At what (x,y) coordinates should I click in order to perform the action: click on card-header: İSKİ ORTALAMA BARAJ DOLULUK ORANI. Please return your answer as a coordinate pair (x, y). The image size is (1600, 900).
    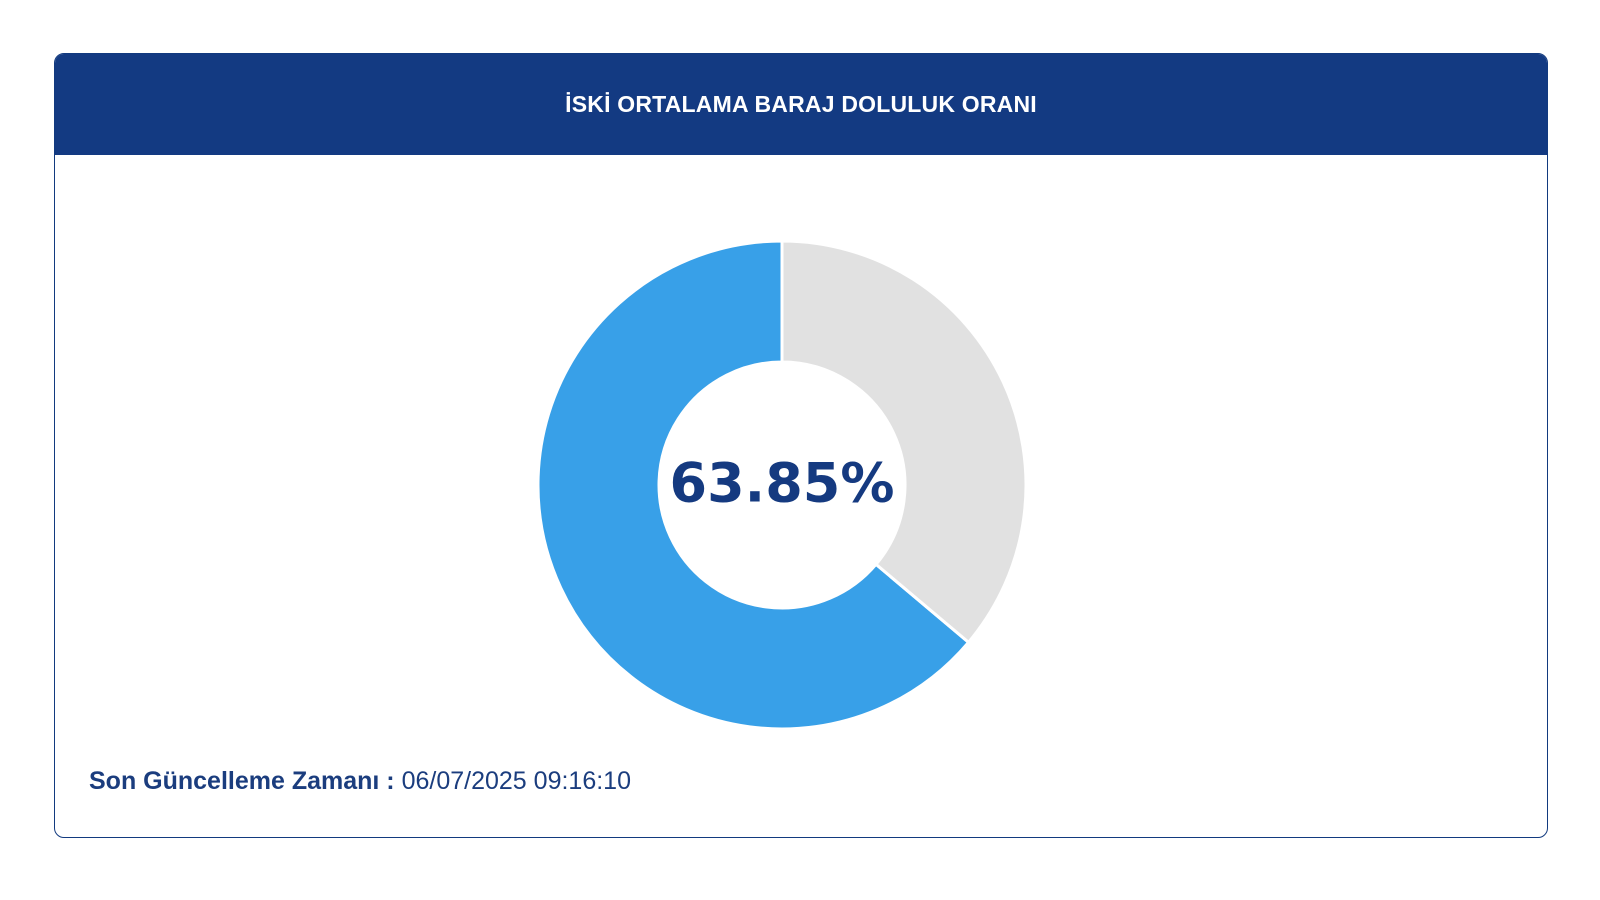
    Looking at the image, I should click on (801, 104).